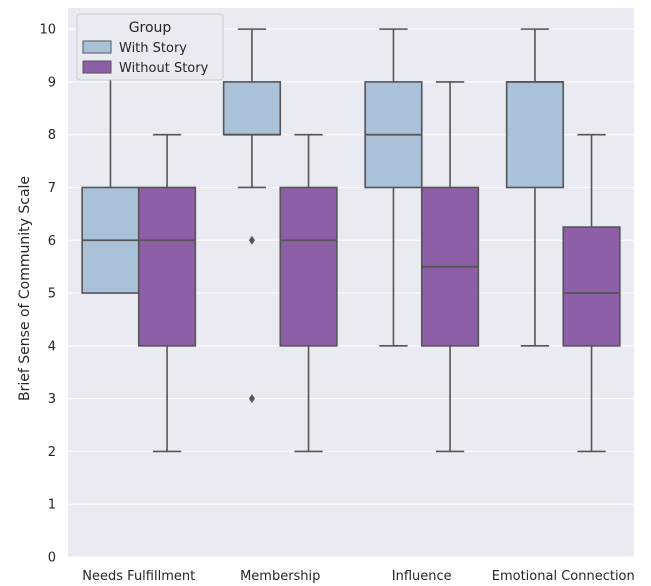  I want to click on x-tick-label: Membership, so click(280, 576).